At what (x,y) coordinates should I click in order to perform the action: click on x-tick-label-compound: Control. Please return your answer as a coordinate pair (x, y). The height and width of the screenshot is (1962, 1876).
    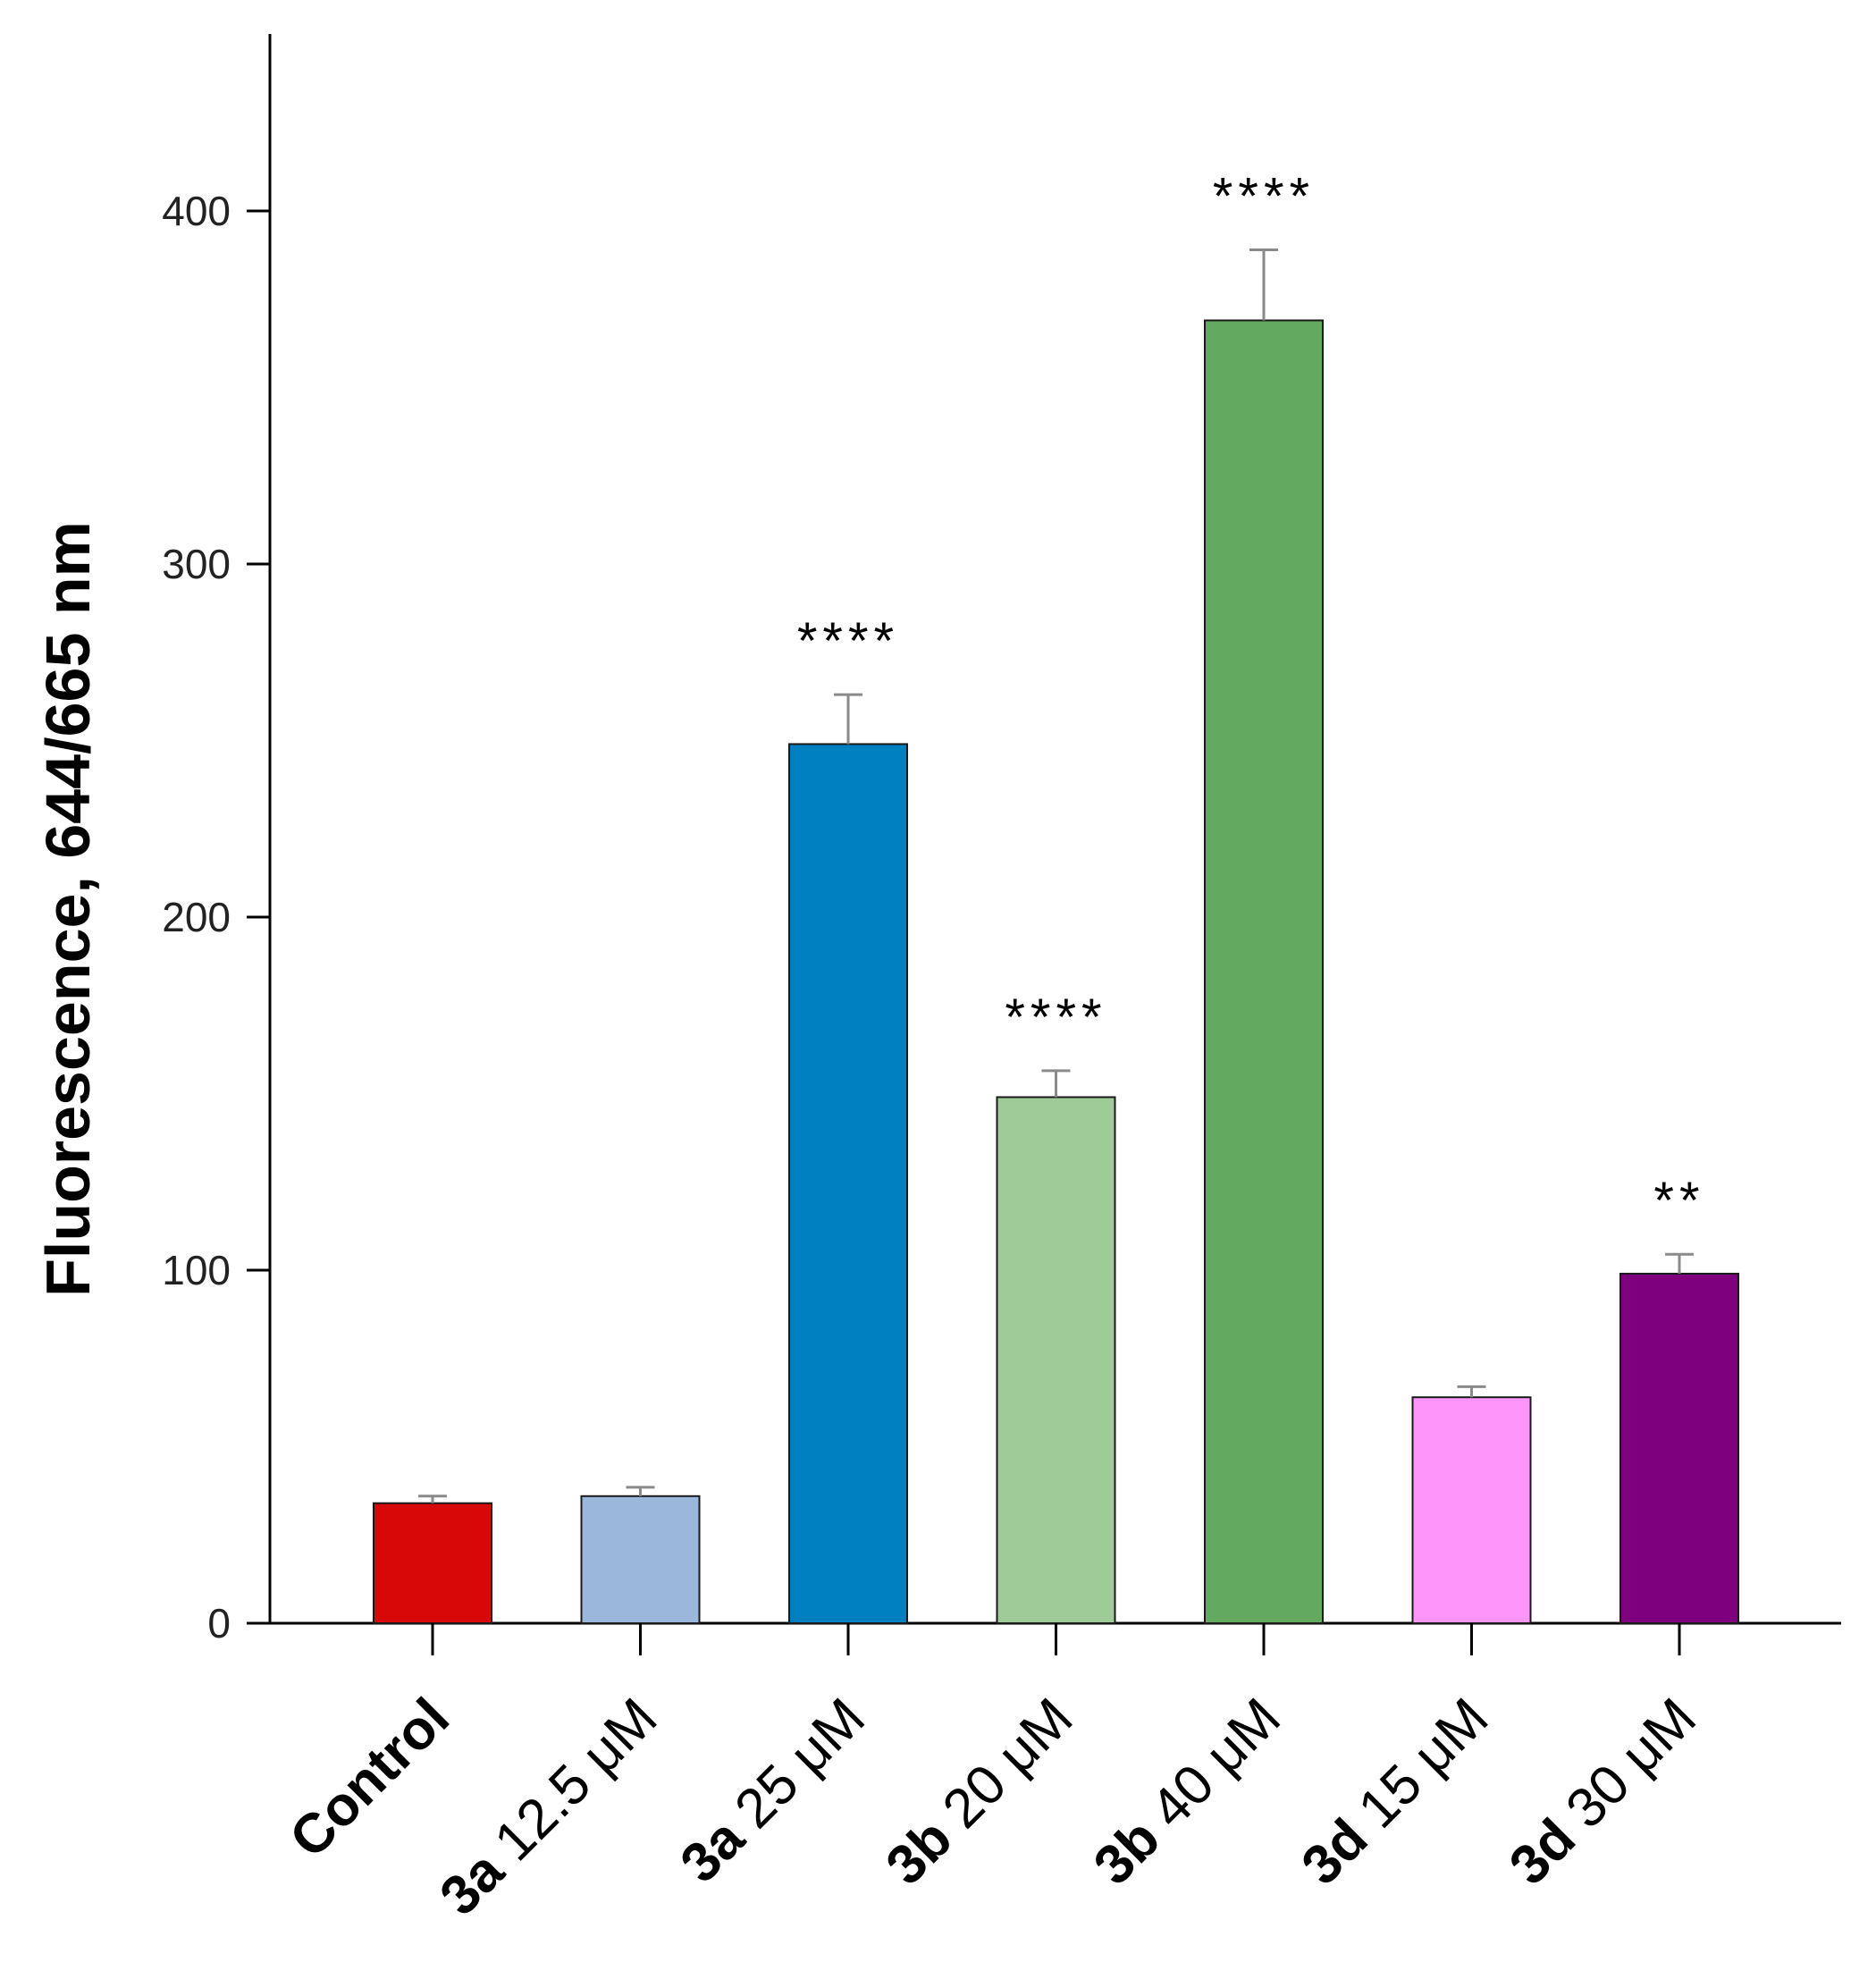
    Looking at the image, I should click on (369, 1779).